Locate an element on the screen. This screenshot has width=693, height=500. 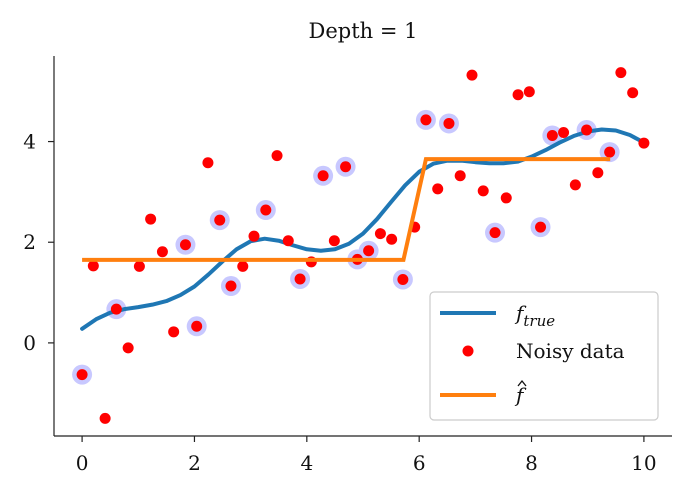
x-tick-label: 8 is located at coordinates (531, 463).